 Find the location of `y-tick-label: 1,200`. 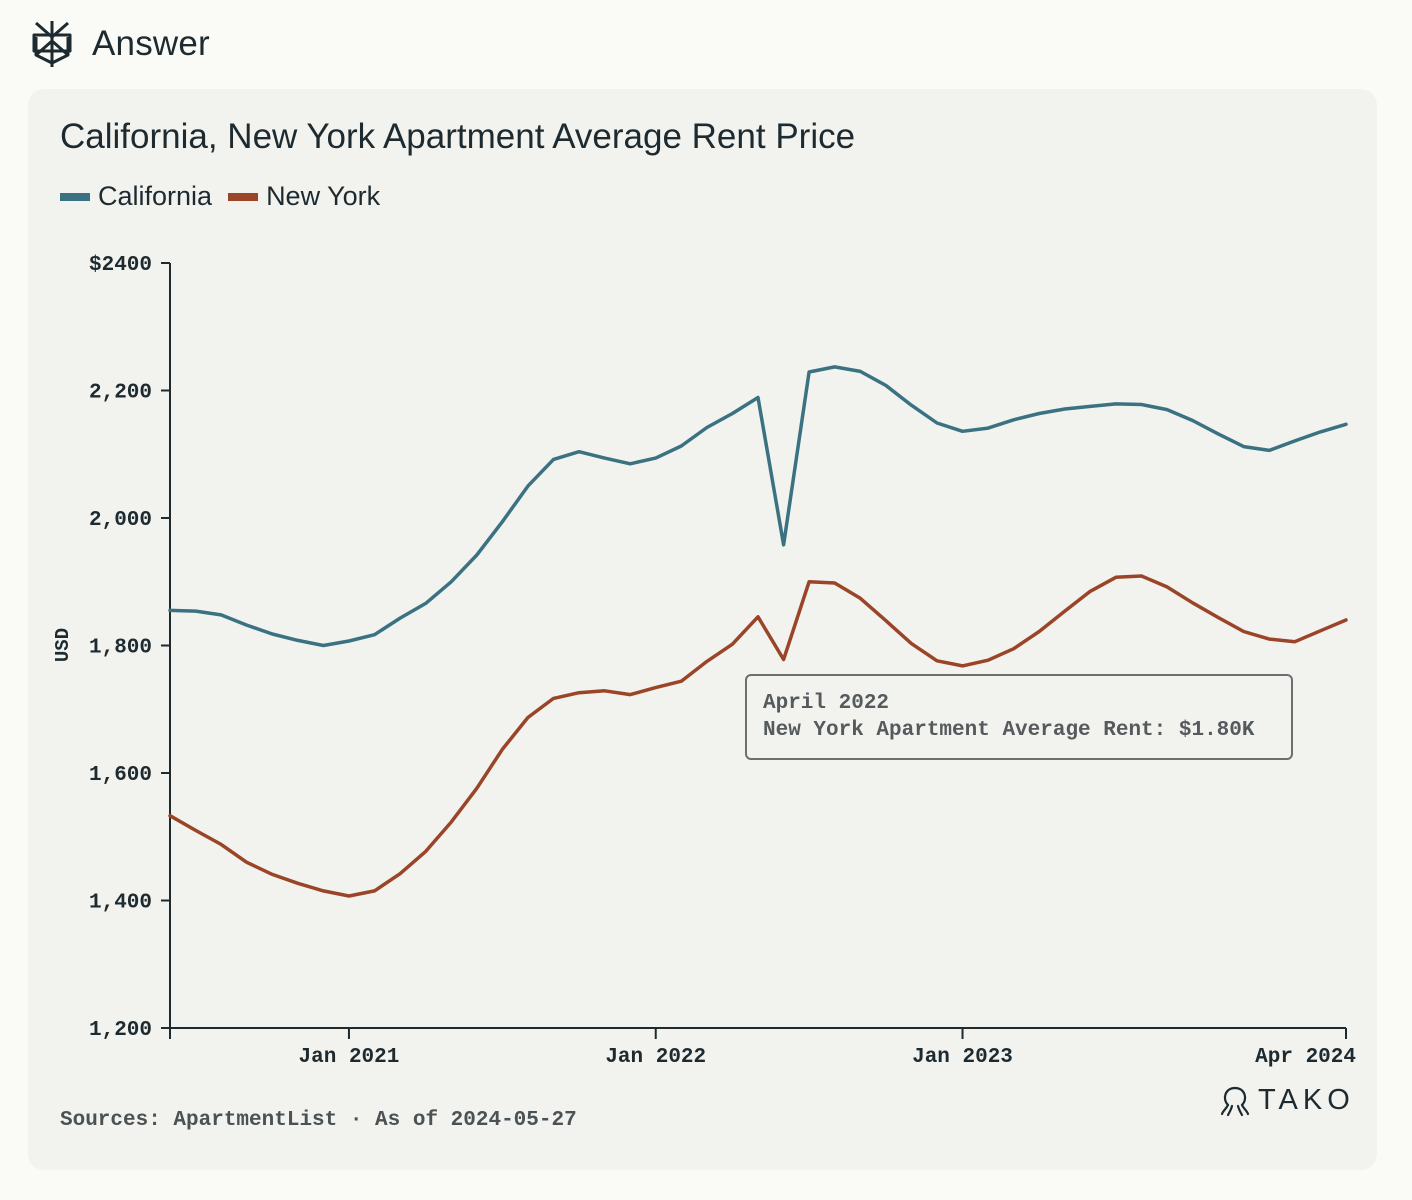

y-tick-label: 1,200 is located at coordinates (120, 1030).